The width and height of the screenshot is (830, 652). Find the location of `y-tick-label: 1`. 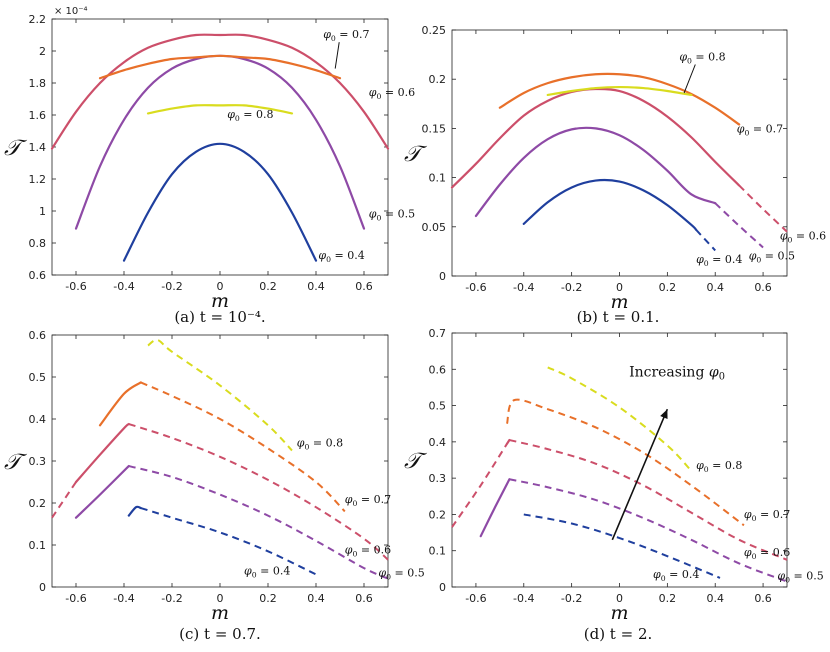

y-tick-label: 1 is located at coordinates (42, 211).